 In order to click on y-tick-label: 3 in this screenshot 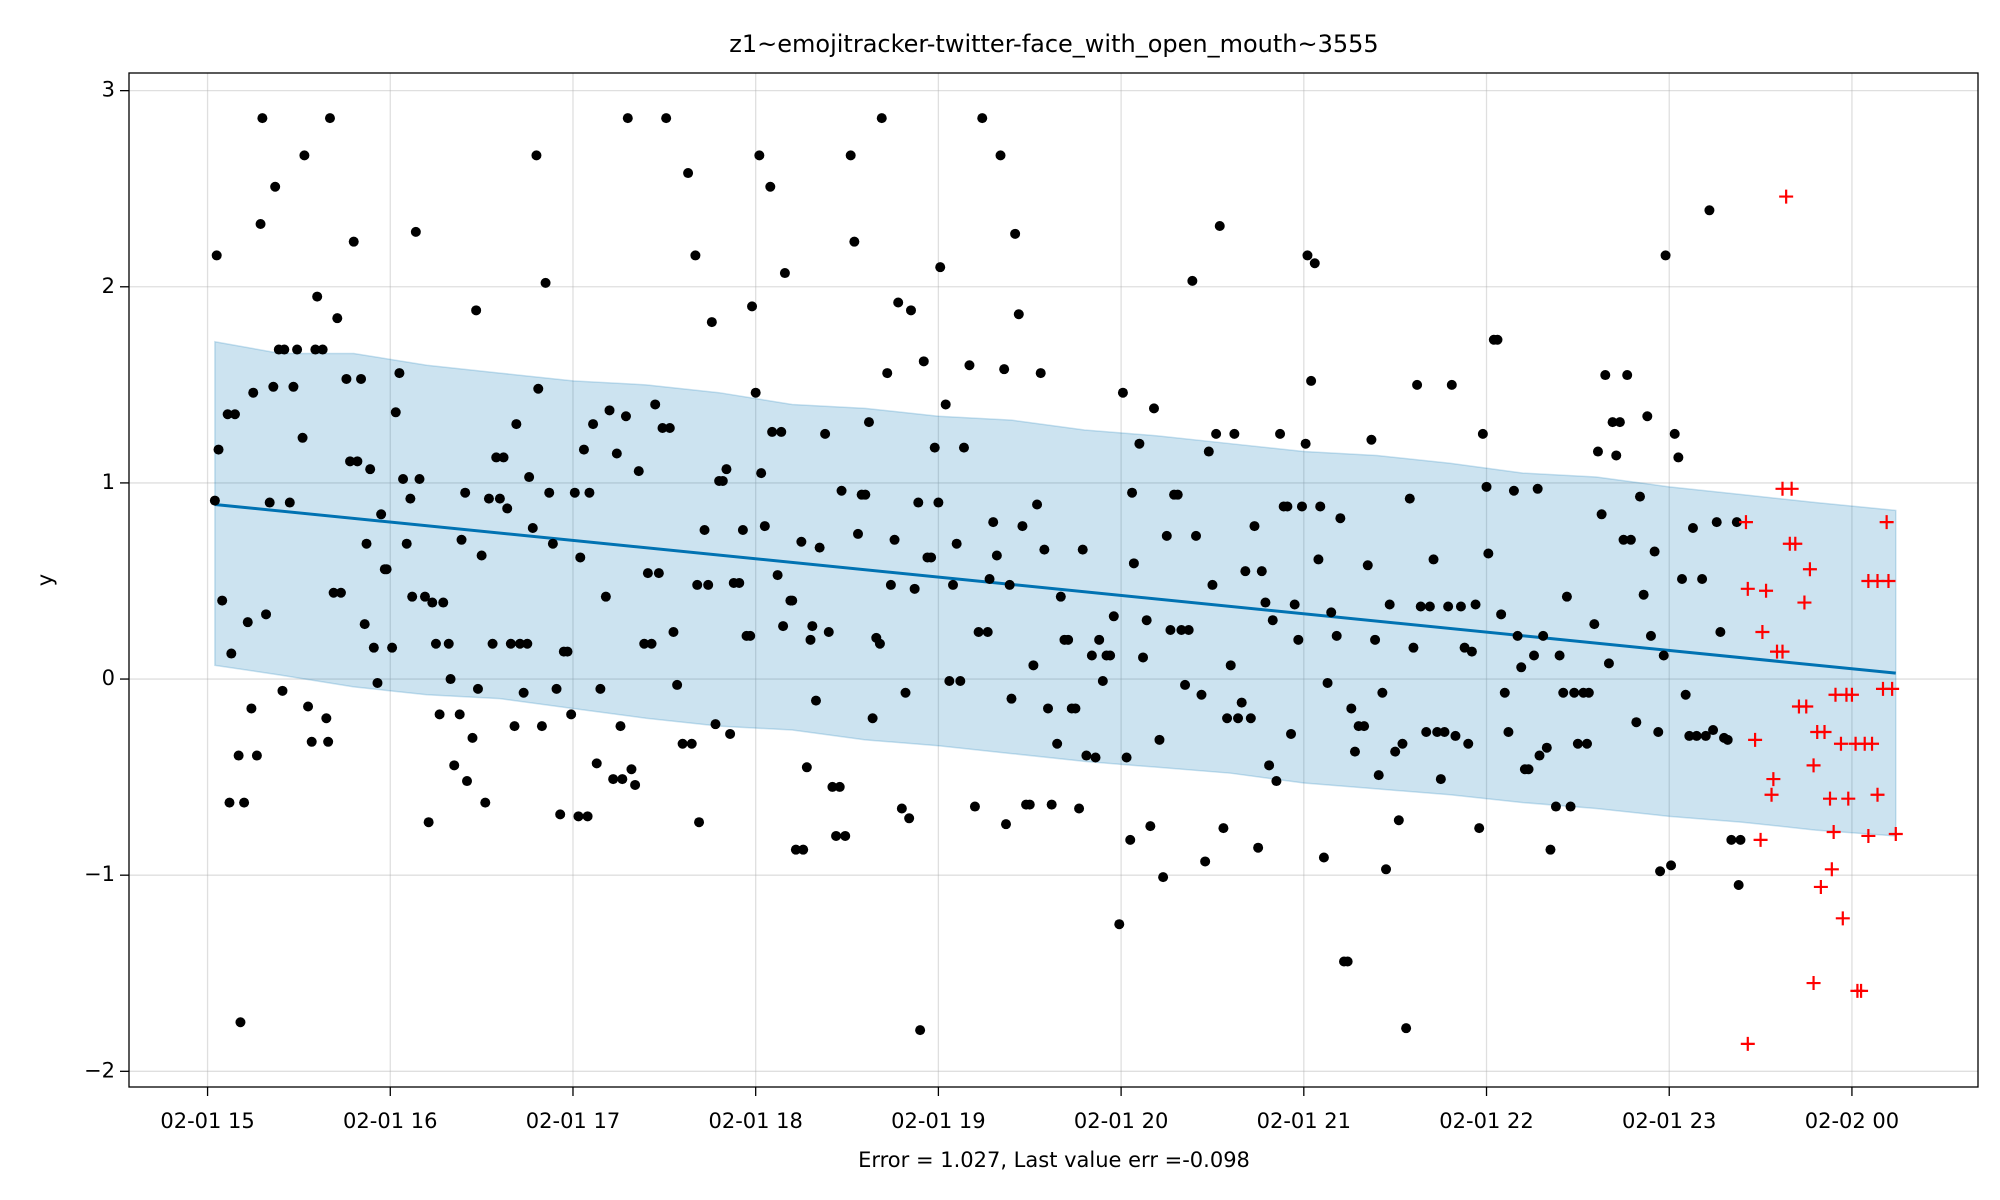, I will do `click(108, 90)`.